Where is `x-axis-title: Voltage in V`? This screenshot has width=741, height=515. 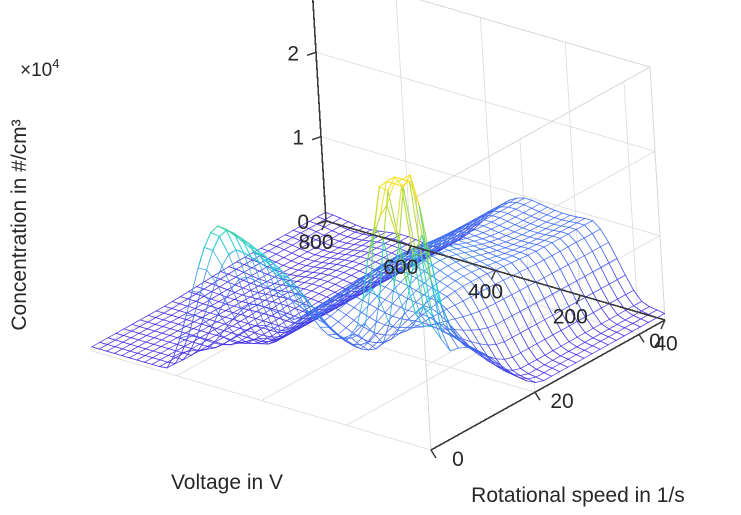
x-axis-title: Voltage in V is located at coordinates (227, 482).